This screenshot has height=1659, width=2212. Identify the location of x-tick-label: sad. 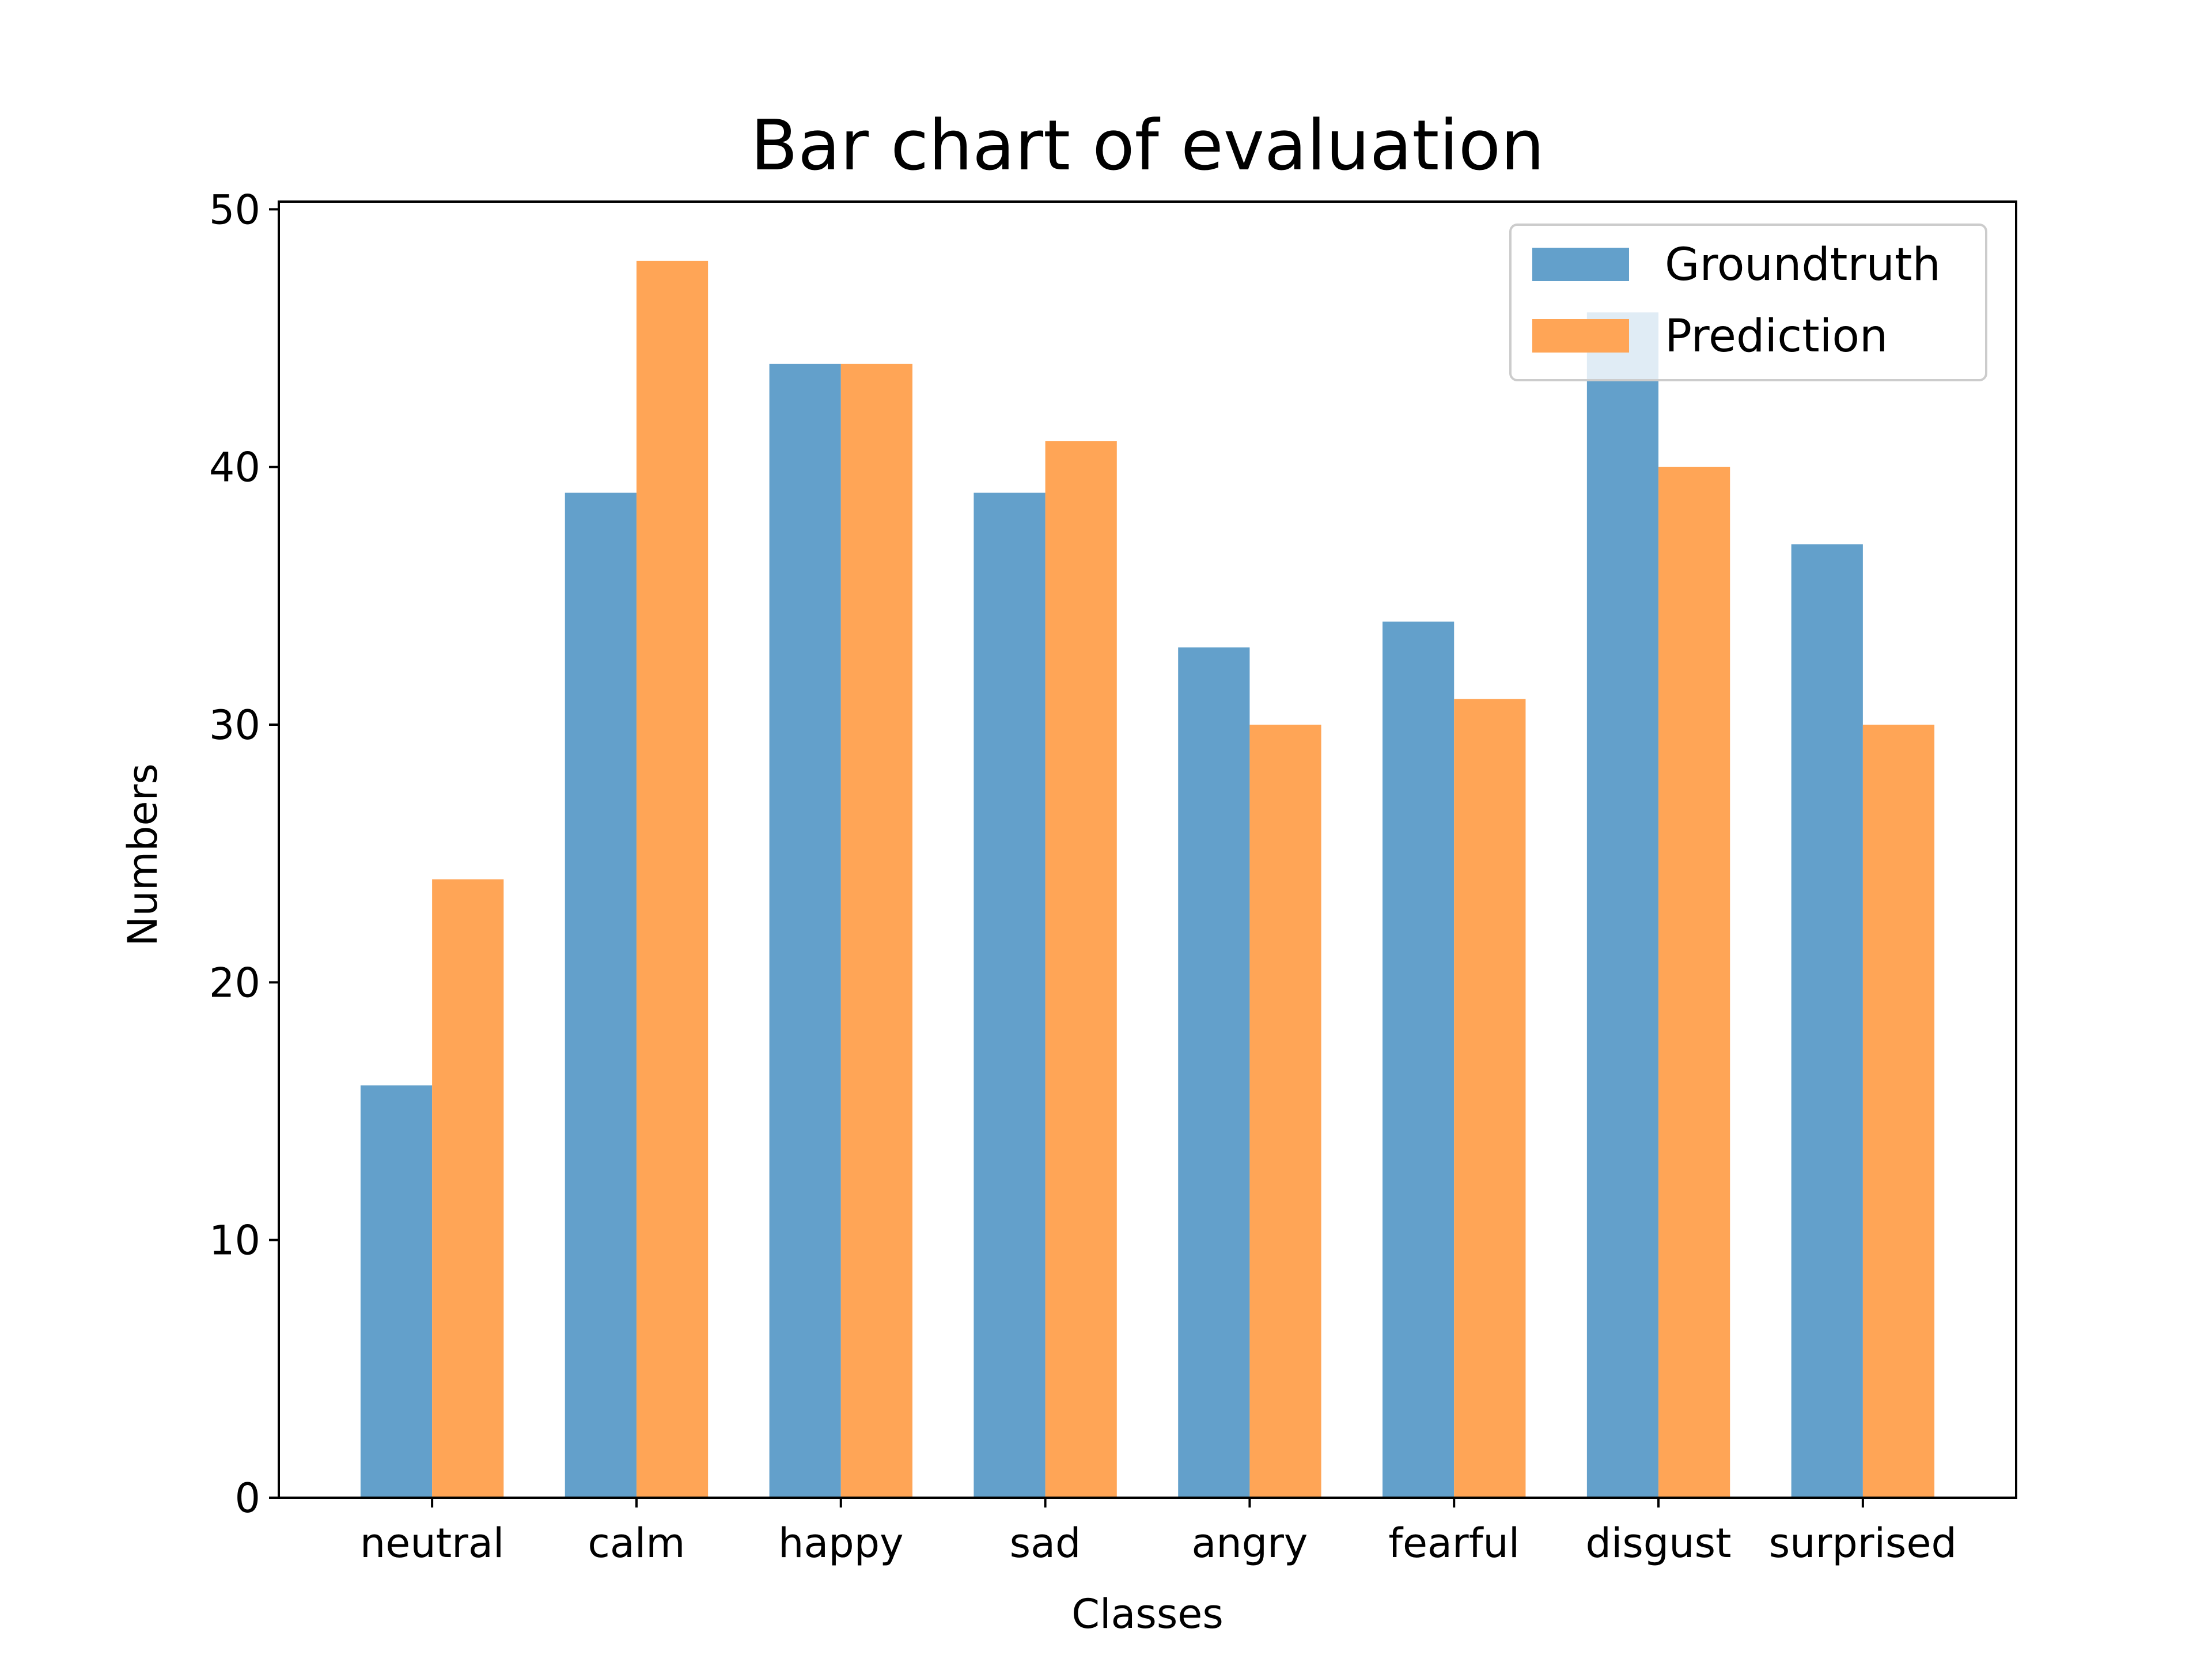
(1045, 1543).